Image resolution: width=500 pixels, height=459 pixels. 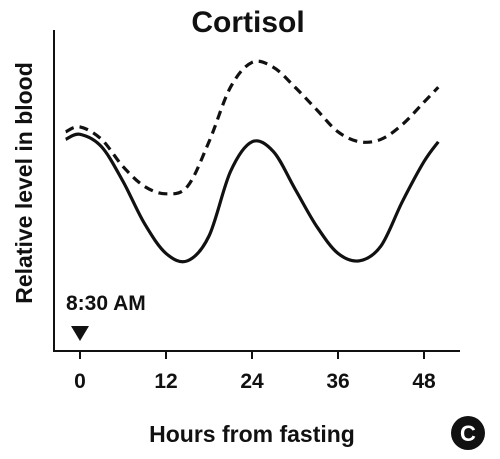 I want to click on start-time-label: 8:30 AM, so click(x=106, y=303).